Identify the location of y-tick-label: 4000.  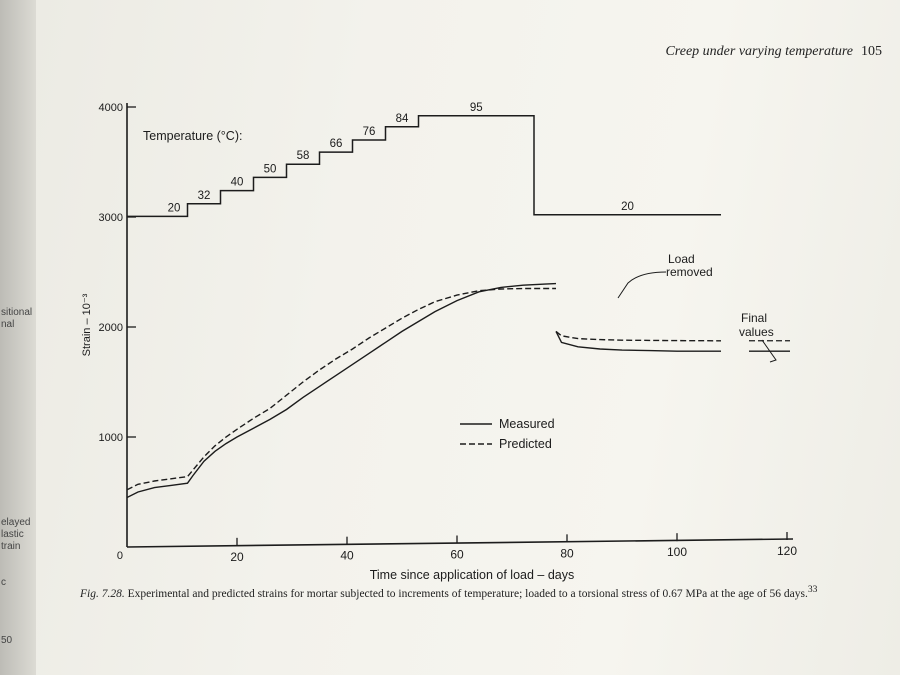
(111, 108).